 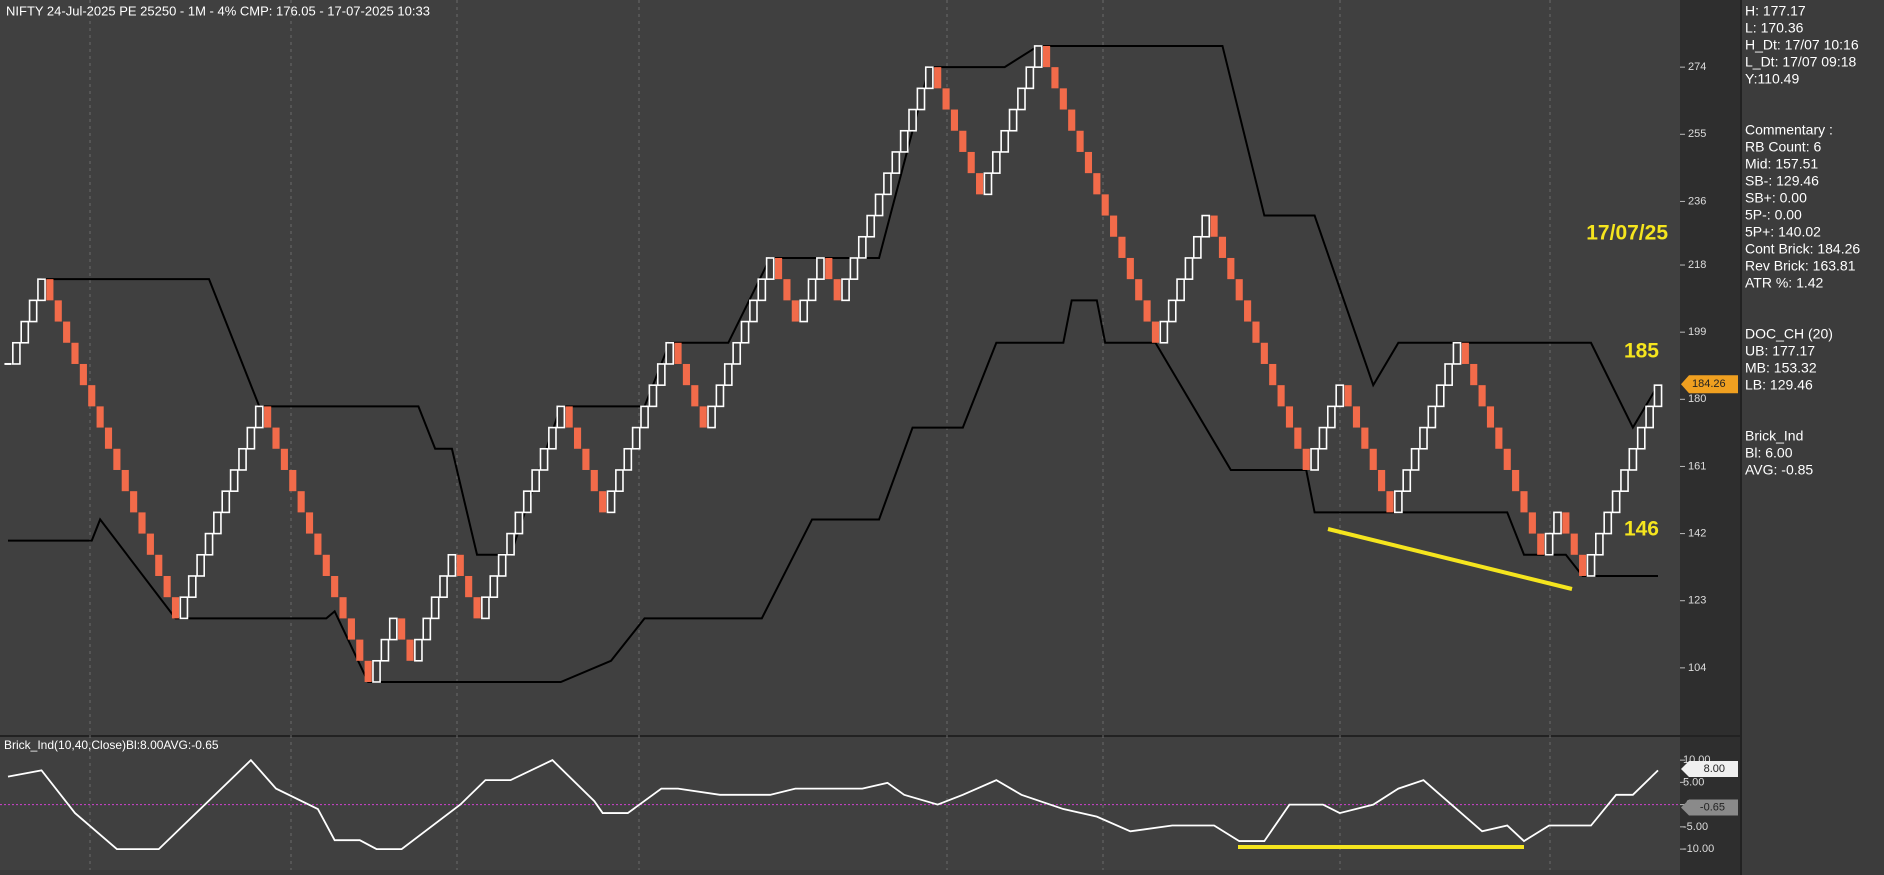 I want to click on info-line: Brick_Ind, so click(x=1774, y=436).